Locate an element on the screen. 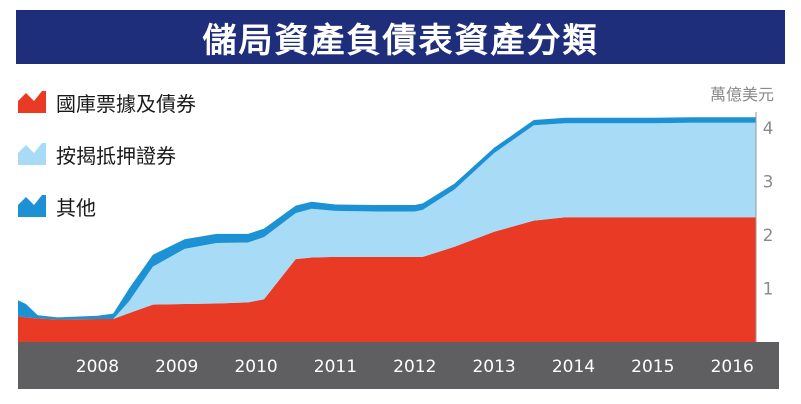  x-tick-label: 2010 is located at coordinates (255, 367).